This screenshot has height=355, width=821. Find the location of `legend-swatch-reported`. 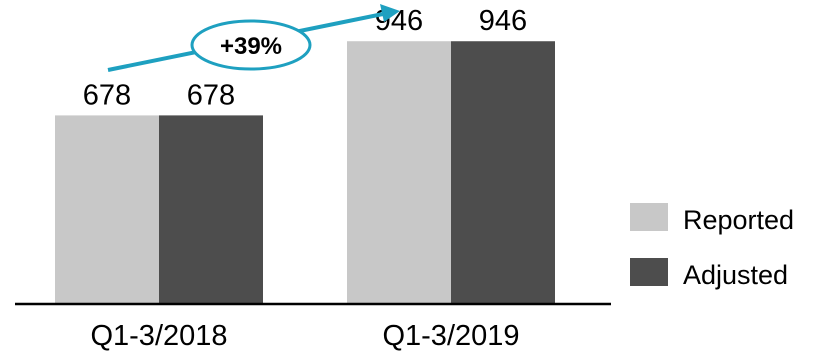

legend-swatch-reported is located at coordinates (649, 217).